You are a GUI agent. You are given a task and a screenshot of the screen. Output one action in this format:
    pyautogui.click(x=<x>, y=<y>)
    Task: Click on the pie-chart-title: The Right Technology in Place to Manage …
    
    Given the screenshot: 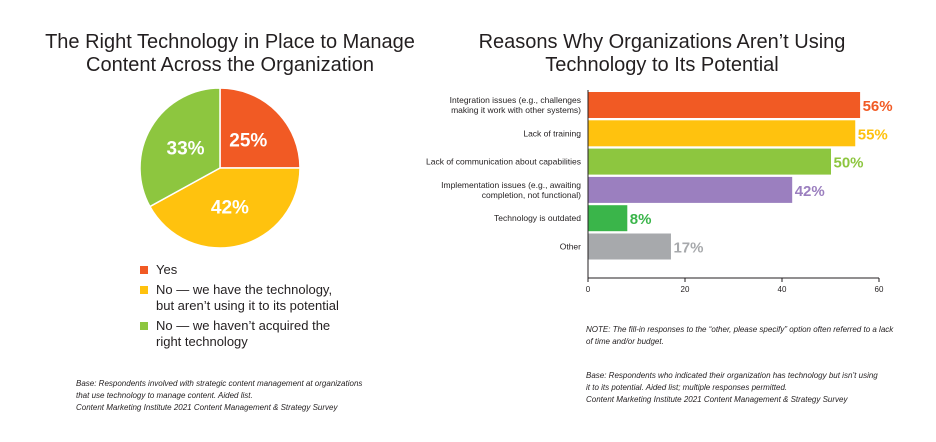 What is the action you would take?
    pyautogui.click(x=230, y=54)
    